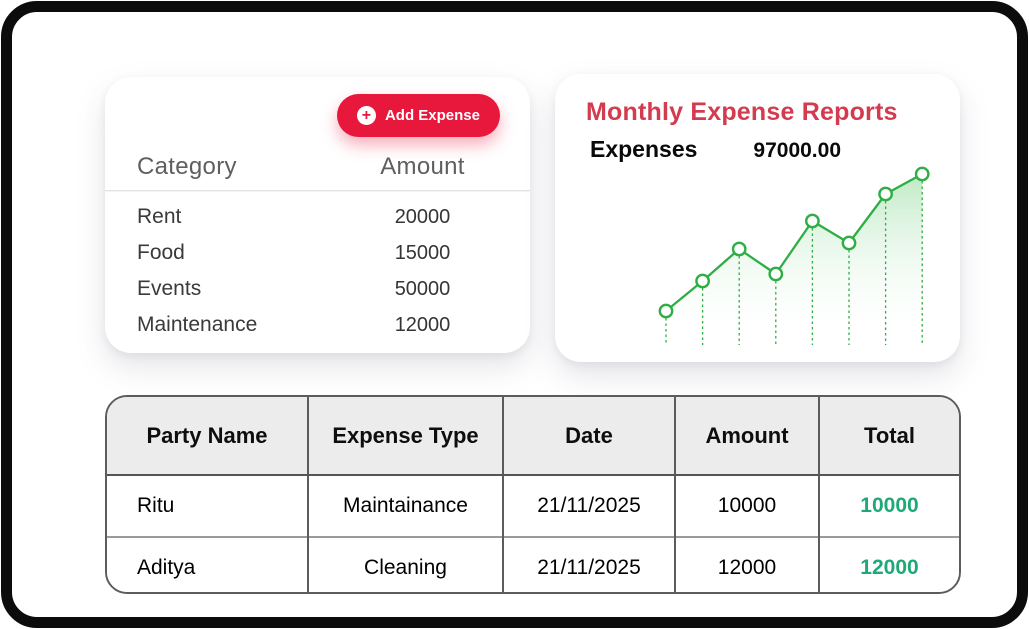  I want to click on table-row: Aditya Cleaning 21/11/2025 12000 12000, so click(533, 564).